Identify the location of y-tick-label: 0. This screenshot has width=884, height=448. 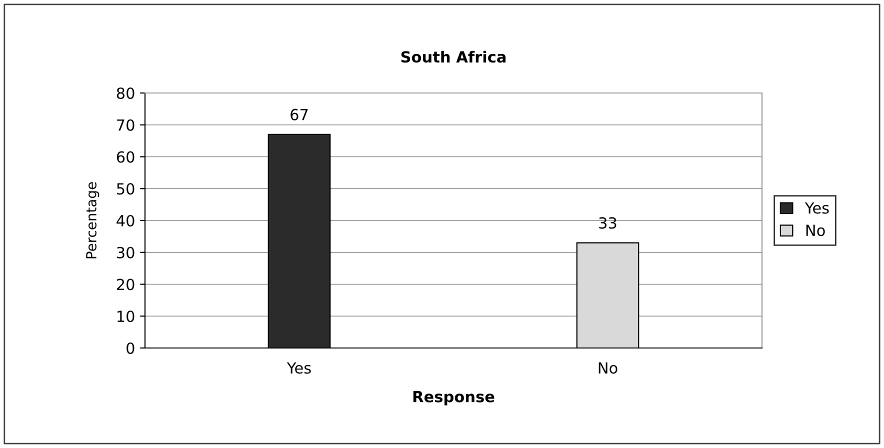
(130, 348).